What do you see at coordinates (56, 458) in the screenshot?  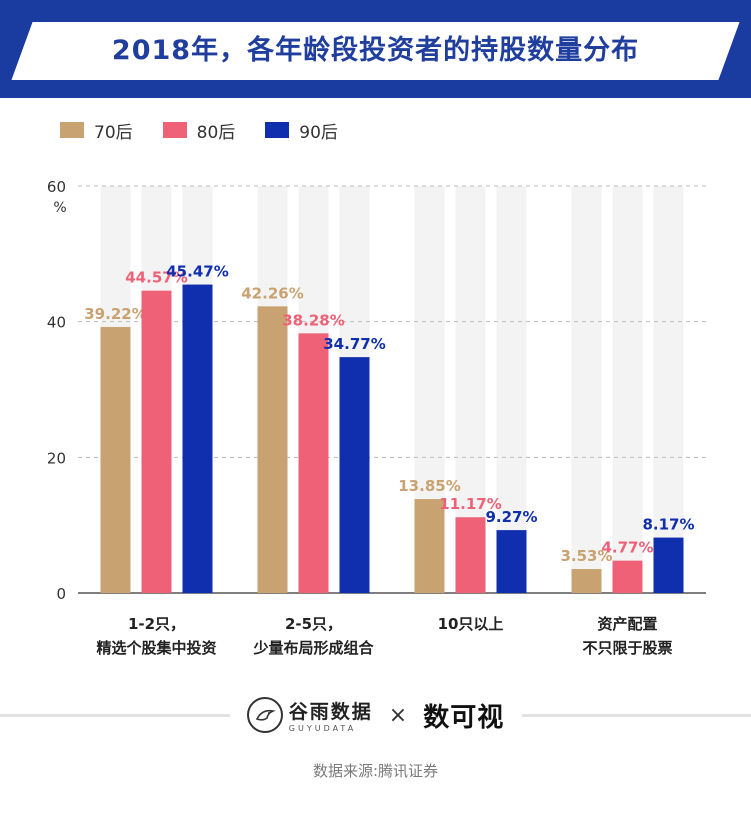 I see `y-tick-label: 20` at bounding box center [56, 458].